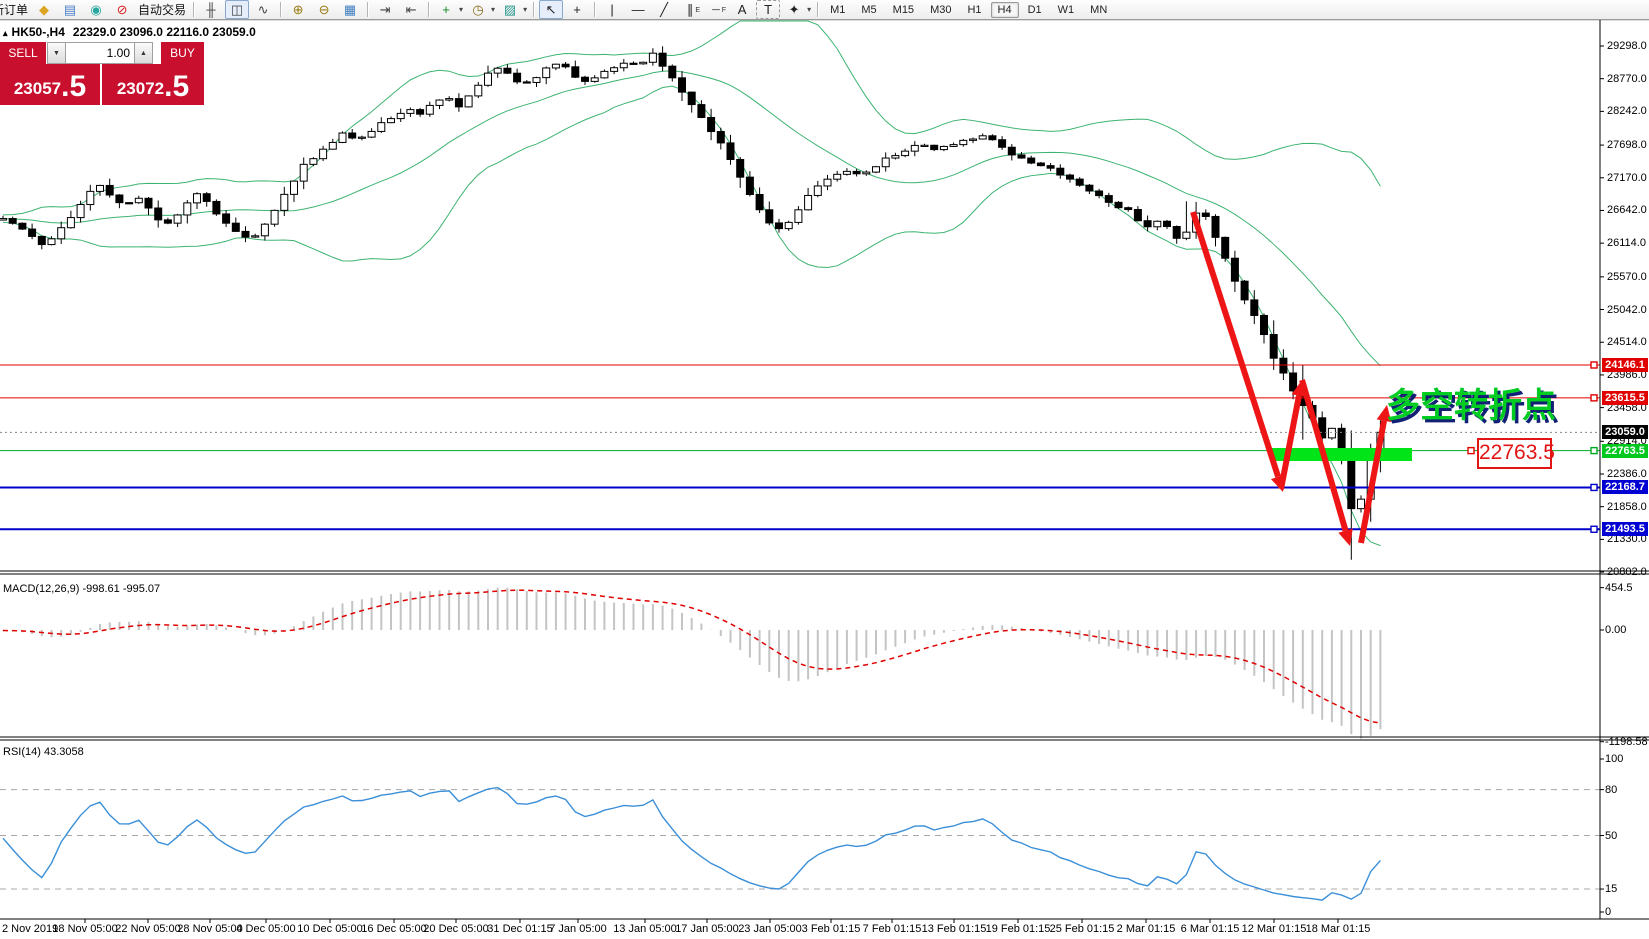 The image size is (1649, 939). I want to click on autotrading-label: 自动交易, so click(162, 10).